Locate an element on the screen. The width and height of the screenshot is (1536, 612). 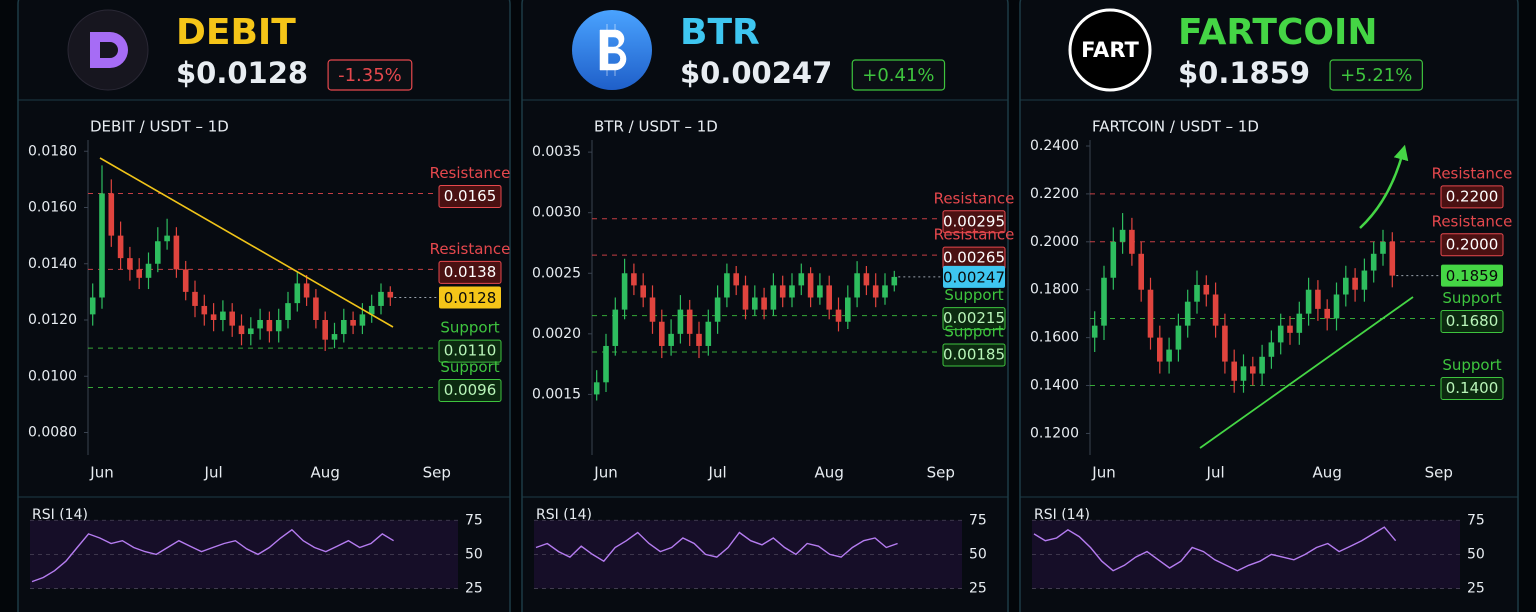
last-price-value: 0.1859 is located at coordinates (1472, 276).